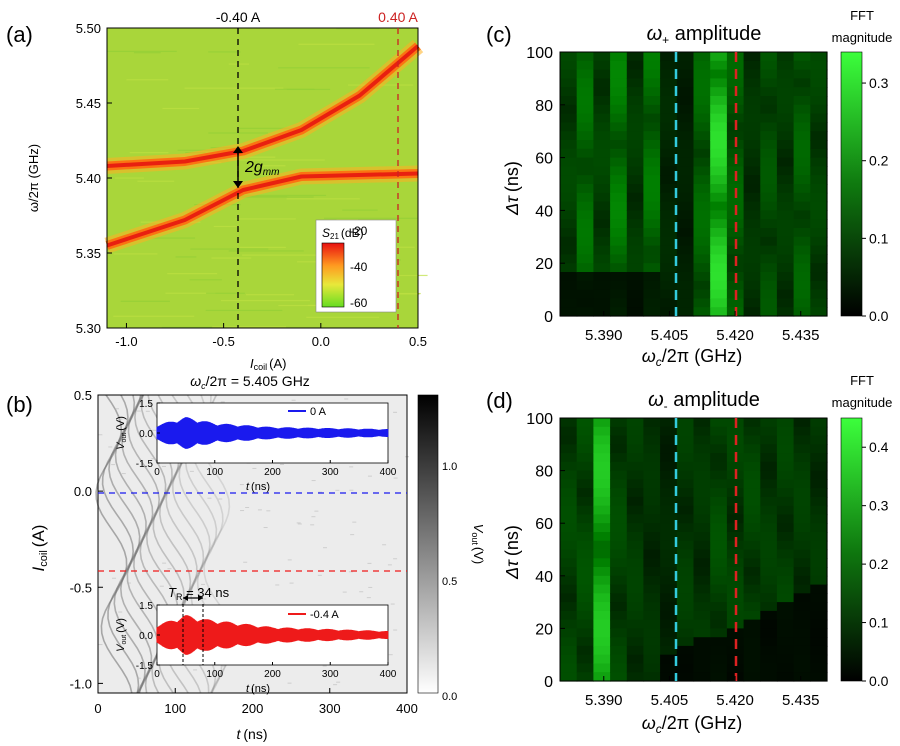 This screenshot has width=900, height=746. Describe the element at coordinates (253, 708) in the screenshot. I see `b-xtick-label: 200` at that location.